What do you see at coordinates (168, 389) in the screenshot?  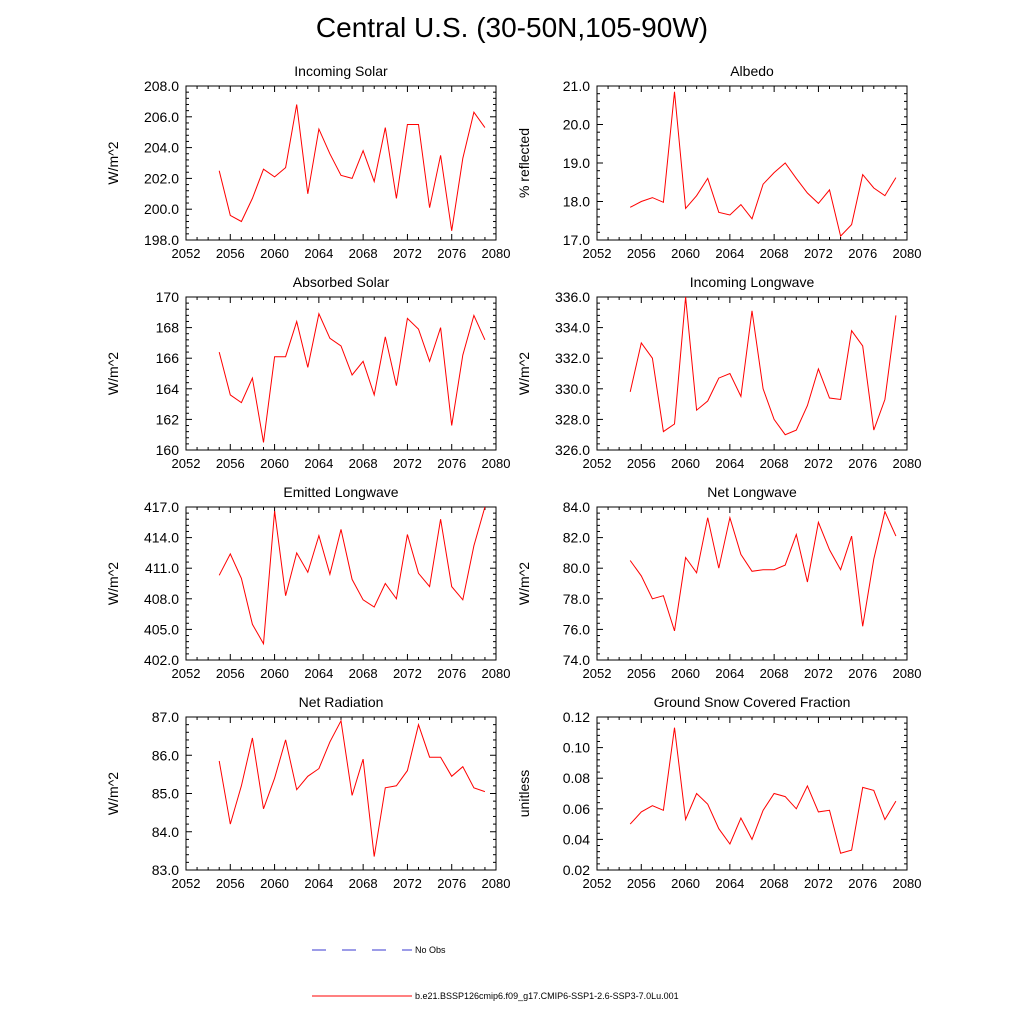 I see `y-tick-label: 164` at bounding box center [168, 389].